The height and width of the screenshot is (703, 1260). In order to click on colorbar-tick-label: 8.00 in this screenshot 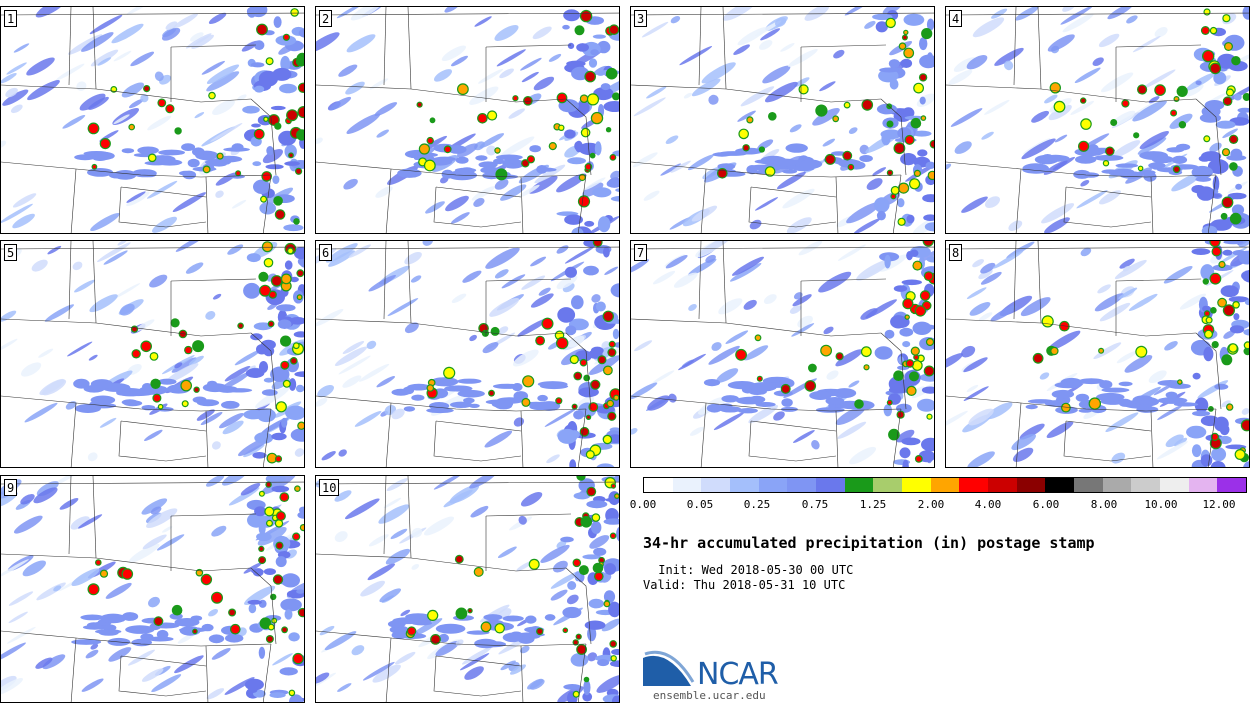, I will do `click(1104, 504)`.